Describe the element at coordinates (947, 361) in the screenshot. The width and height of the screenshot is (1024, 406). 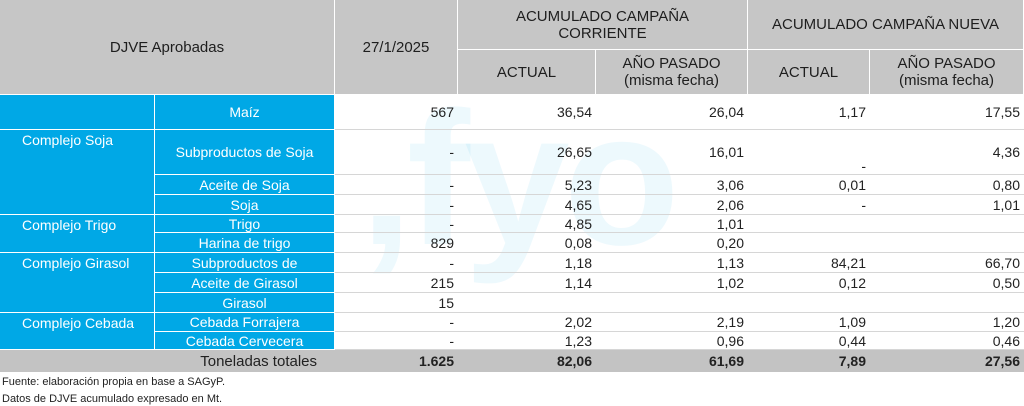
I see `total-cell: 27,56` at that location.